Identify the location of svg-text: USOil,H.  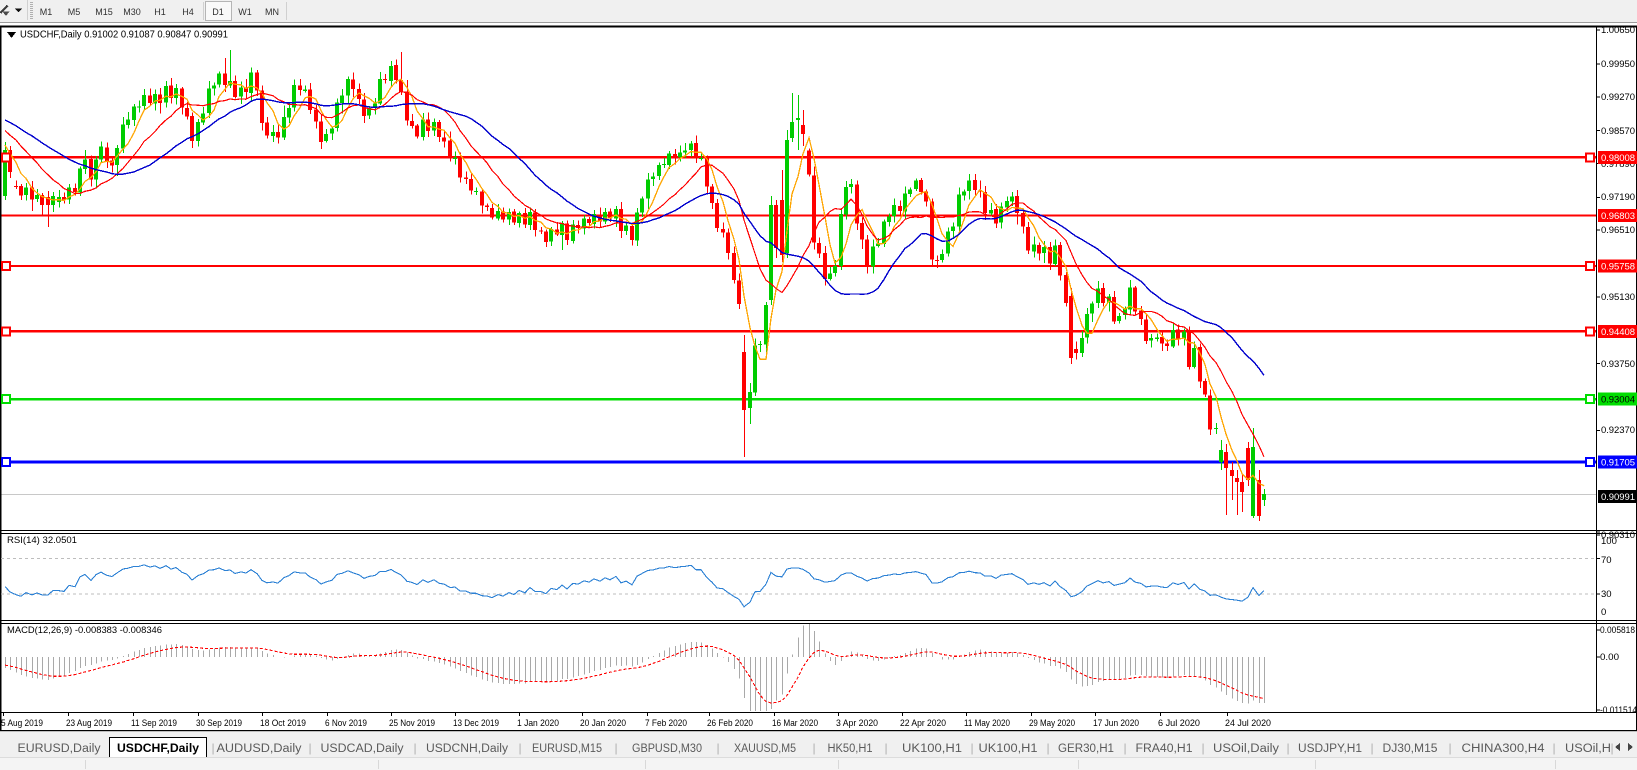
(1588, 749).